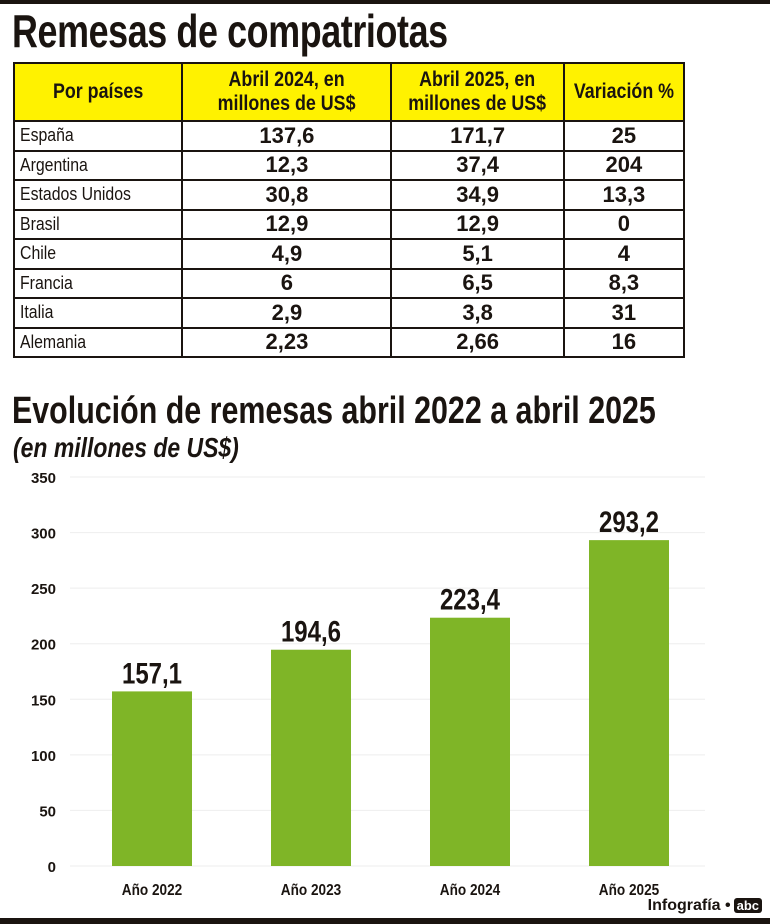 The height and width of the screenshot is (924, 770). I want to click on value-cell: 4, so click(624, 254).